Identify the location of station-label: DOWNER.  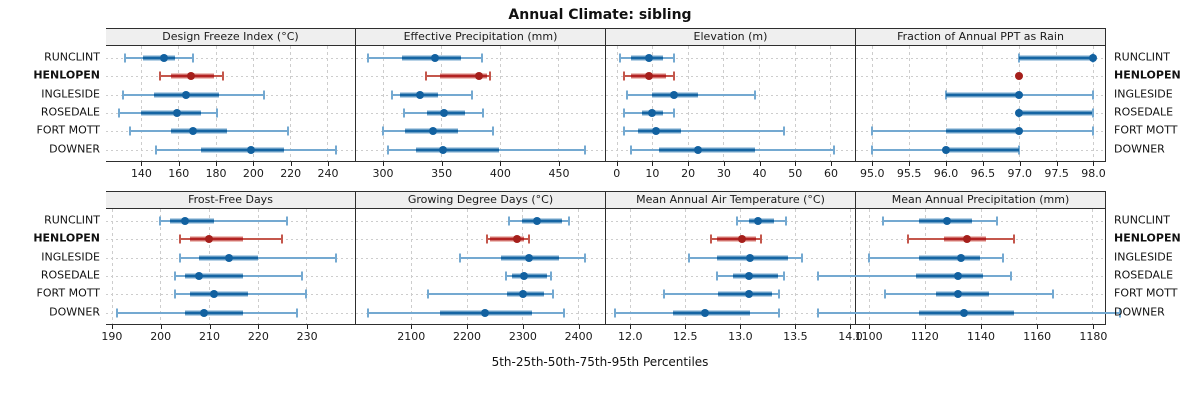
(1139, 311).